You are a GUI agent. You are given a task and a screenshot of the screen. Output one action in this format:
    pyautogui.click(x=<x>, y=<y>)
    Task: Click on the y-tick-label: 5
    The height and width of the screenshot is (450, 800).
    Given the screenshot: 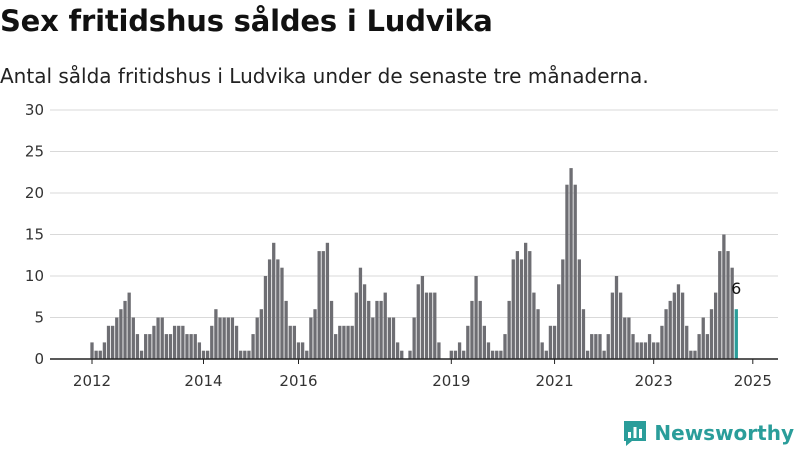 What is the action you would take?
    pyautogui.click(x=39, y=318)
    